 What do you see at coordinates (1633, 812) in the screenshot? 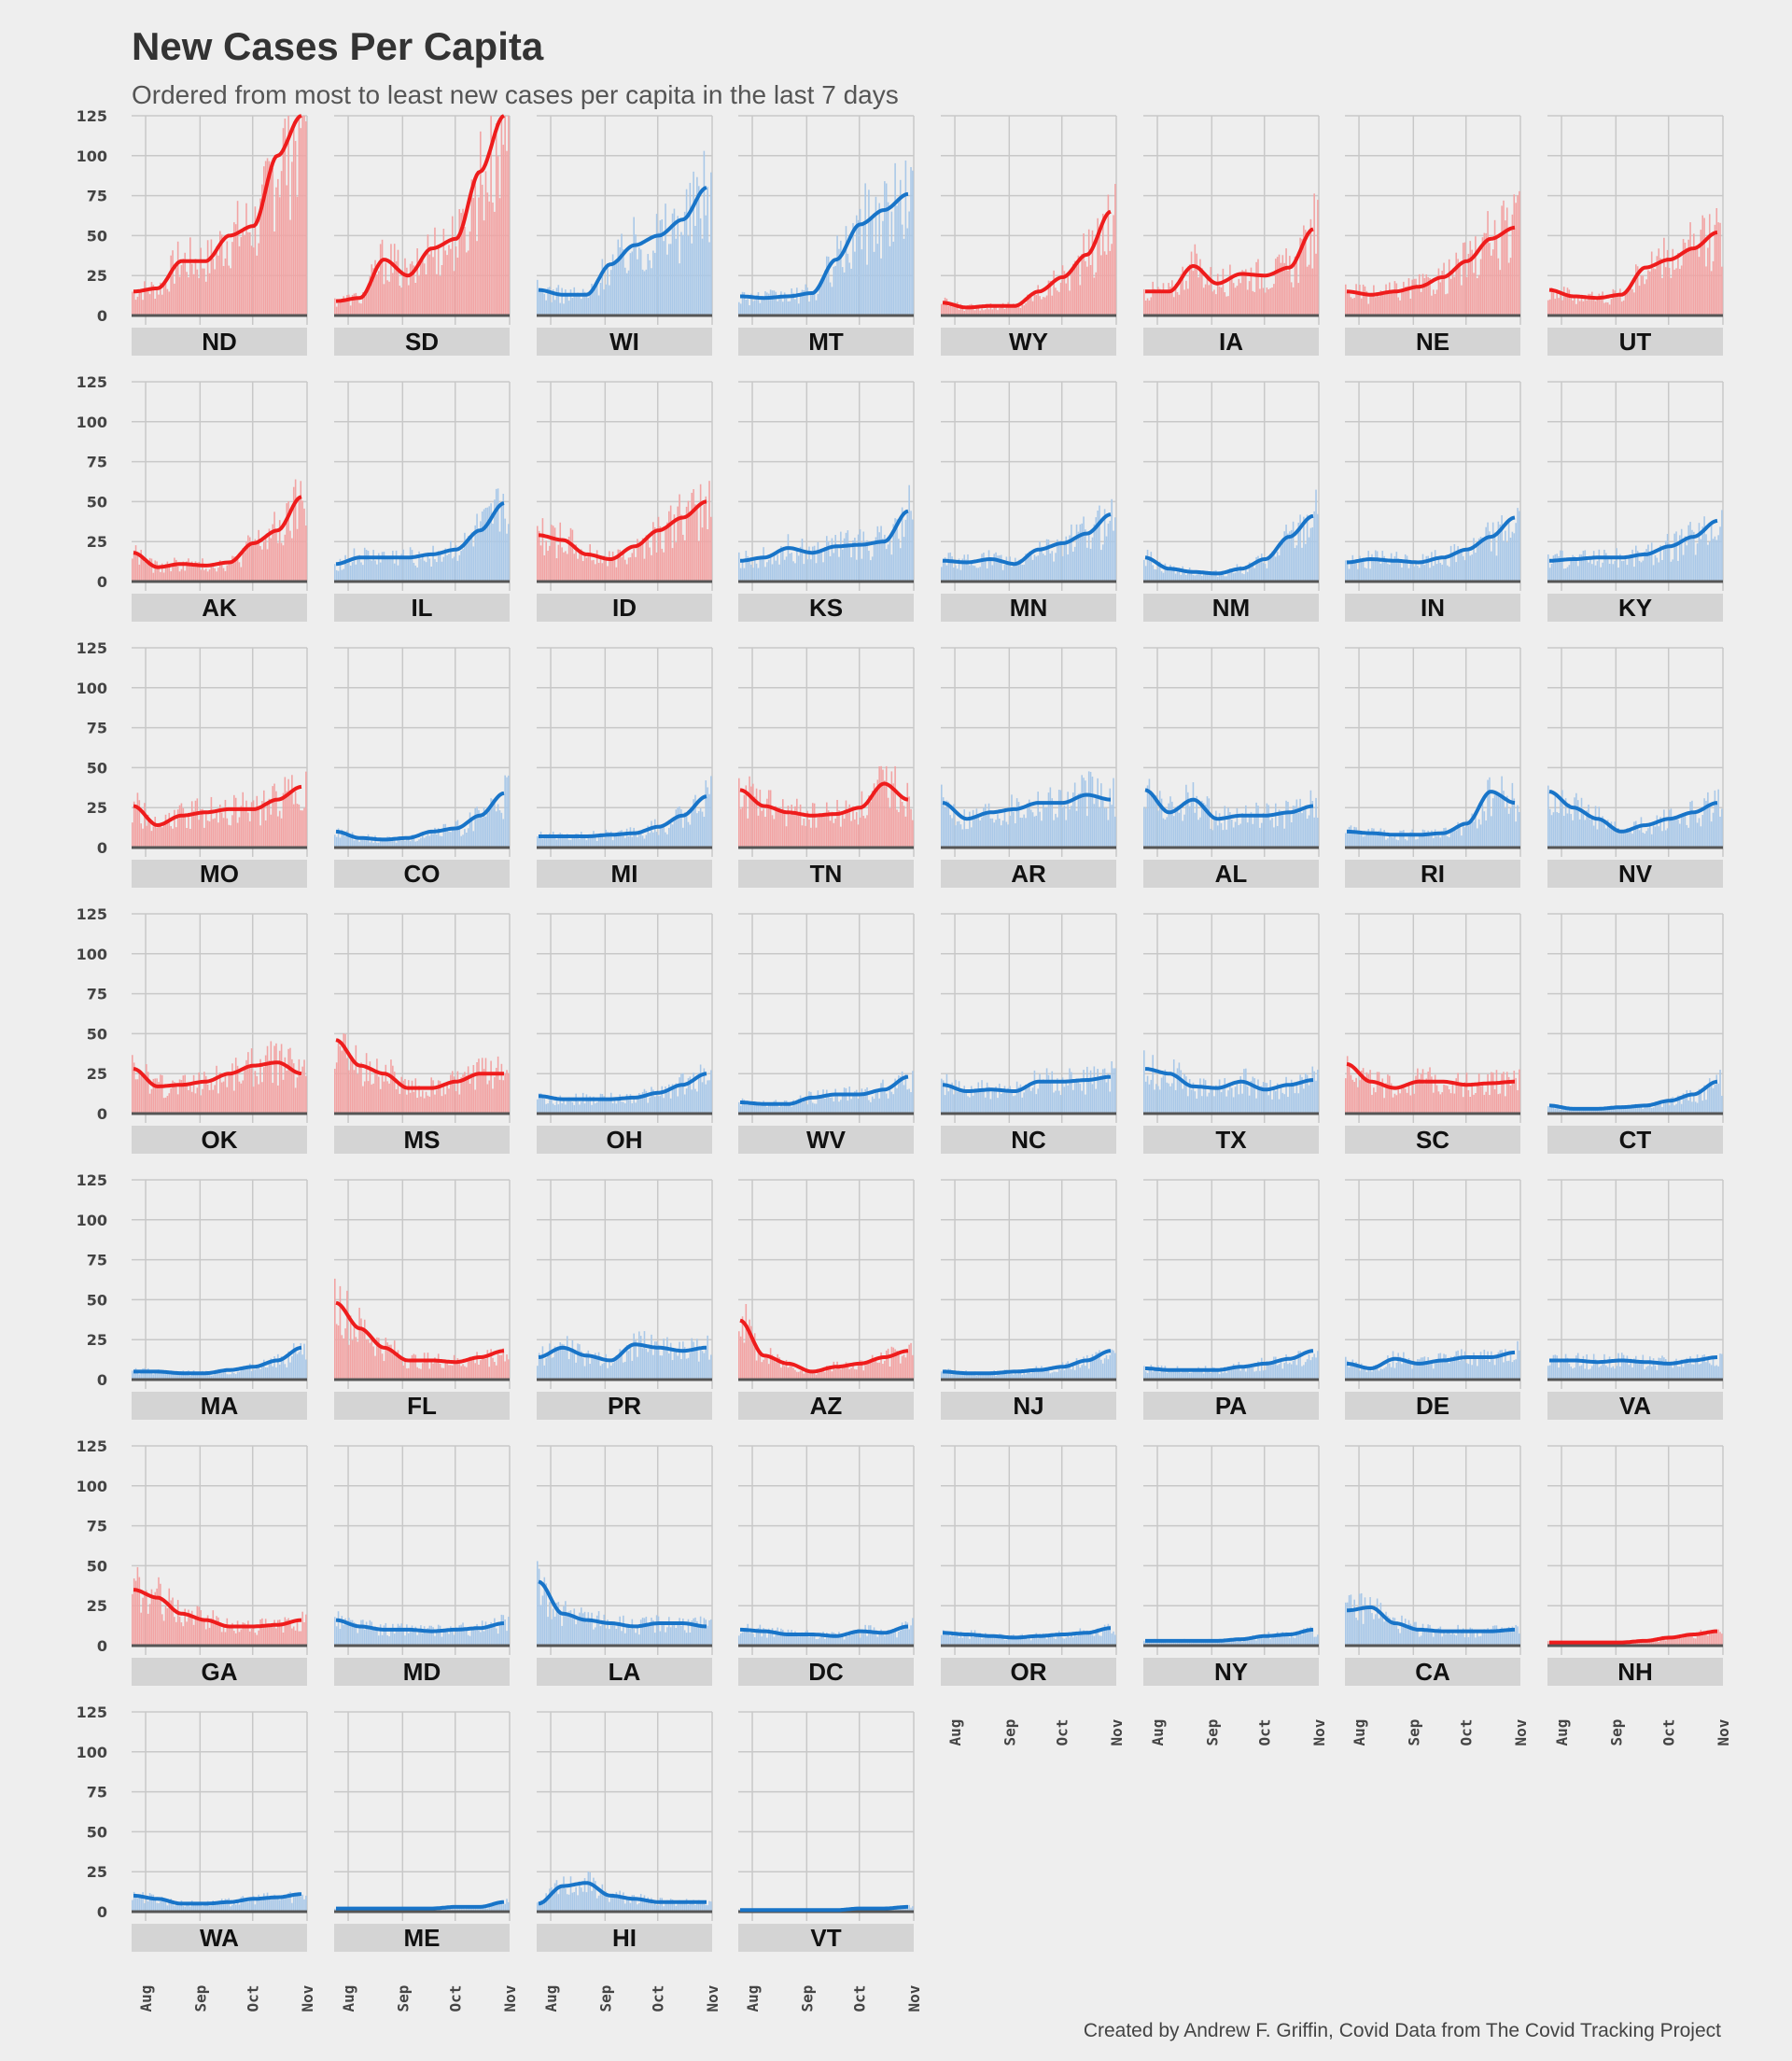
I see `average-line` at bounding box center [1633, 812].